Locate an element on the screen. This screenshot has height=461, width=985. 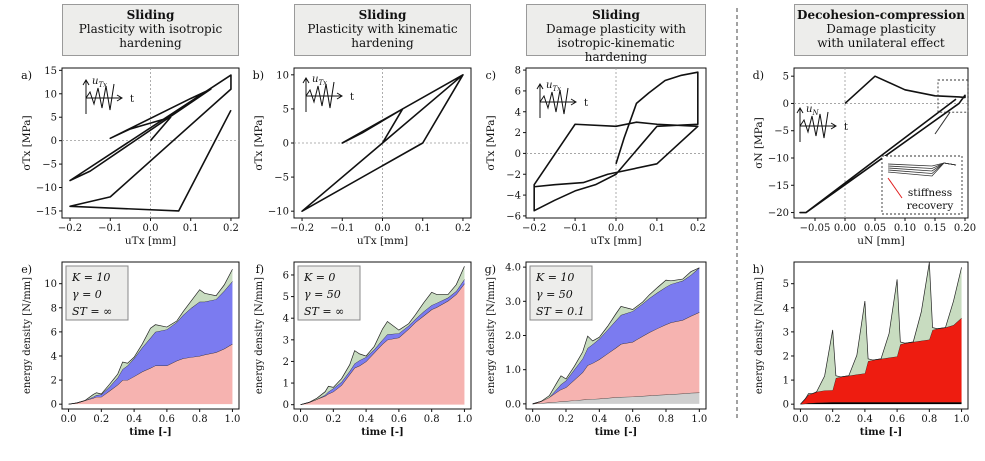
y-tick-label-4: 4 is located at coordinates (786, 308).